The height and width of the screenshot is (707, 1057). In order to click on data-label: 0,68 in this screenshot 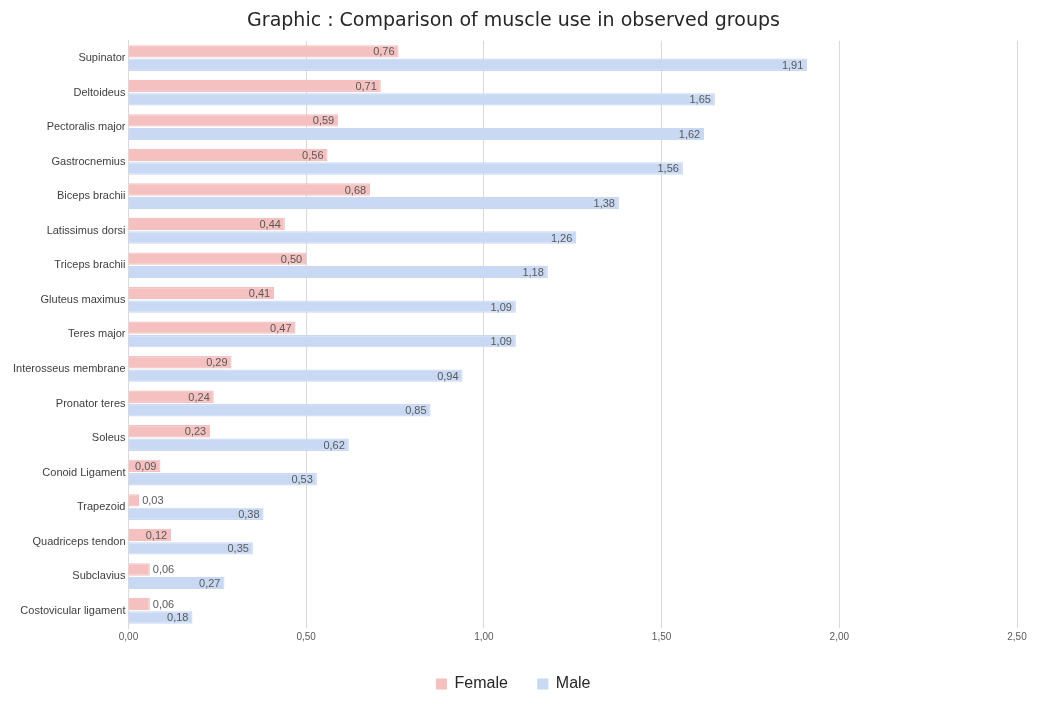, I will do `click(355, 189)`.